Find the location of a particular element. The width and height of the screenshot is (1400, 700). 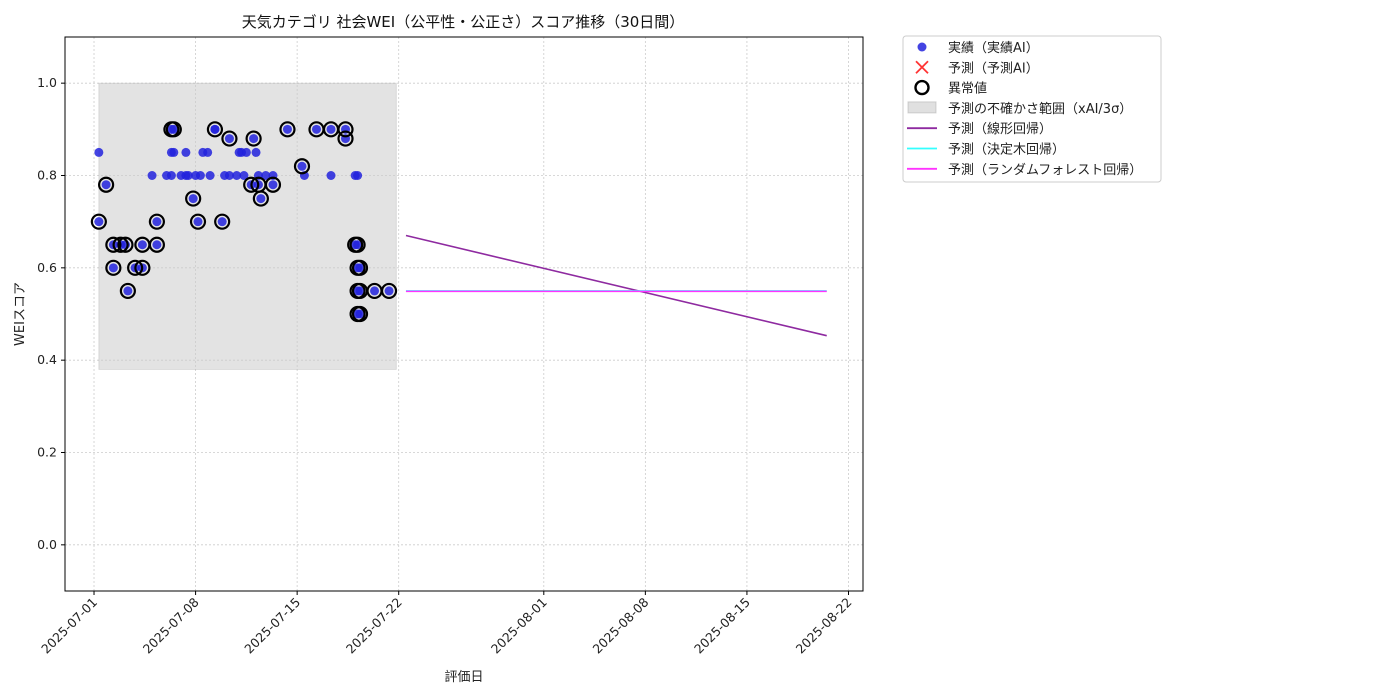

y-tick-label: 0.2 is located at coordinates (47, 452).